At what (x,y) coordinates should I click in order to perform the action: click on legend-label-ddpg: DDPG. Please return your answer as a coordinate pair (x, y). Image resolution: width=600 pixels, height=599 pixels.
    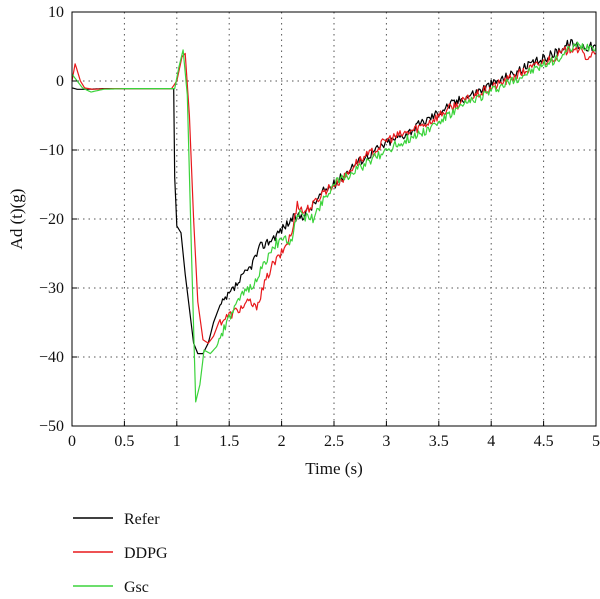
    Looking at the image, I should click on (146, 553).